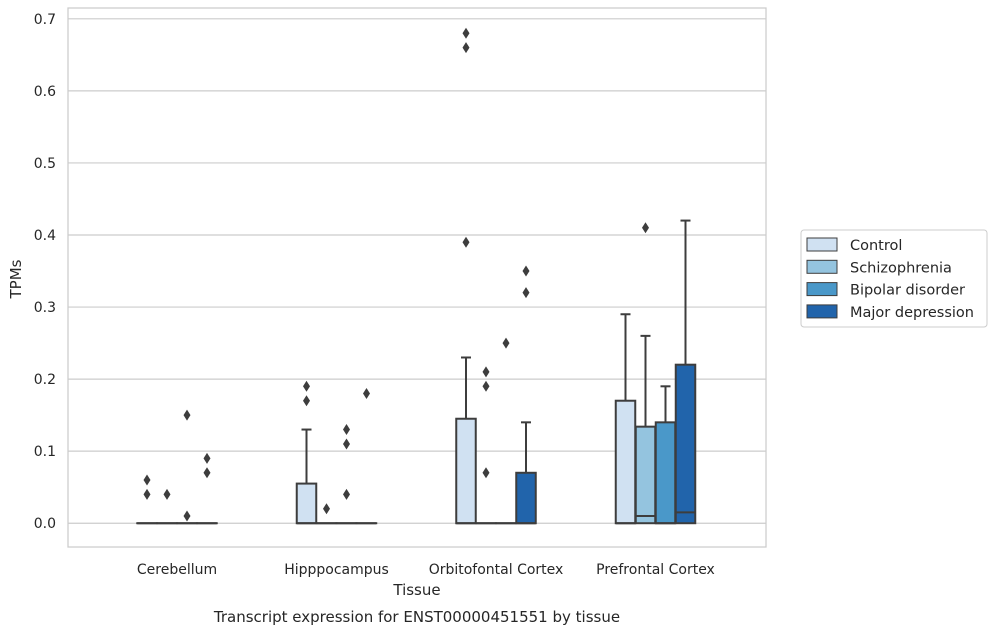 The image size is (997, 634). I want to click on x-tick-label: Hipppocampus, so click(336, 570).